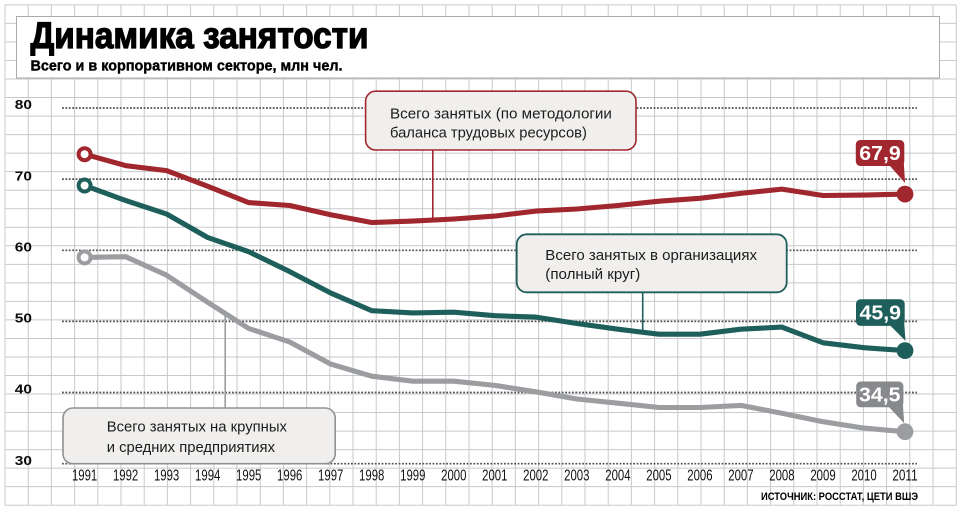  What do you see at coordinates (453, 475) in the screenshot?
I see `svg-text: 2000` at bounding box center [453, 475].